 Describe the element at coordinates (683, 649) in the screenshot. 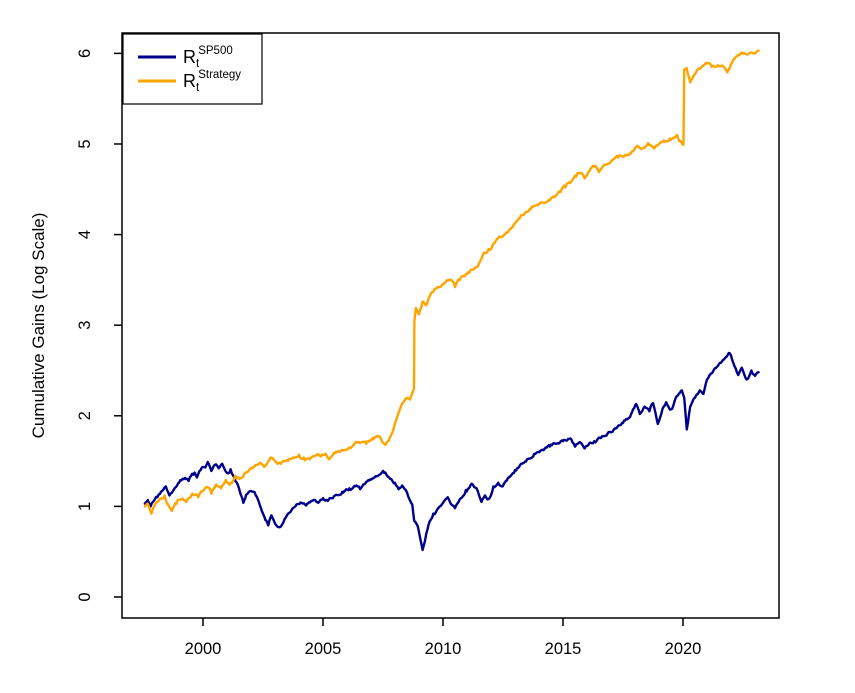

I see `x-tick-label: 2020` at that location.